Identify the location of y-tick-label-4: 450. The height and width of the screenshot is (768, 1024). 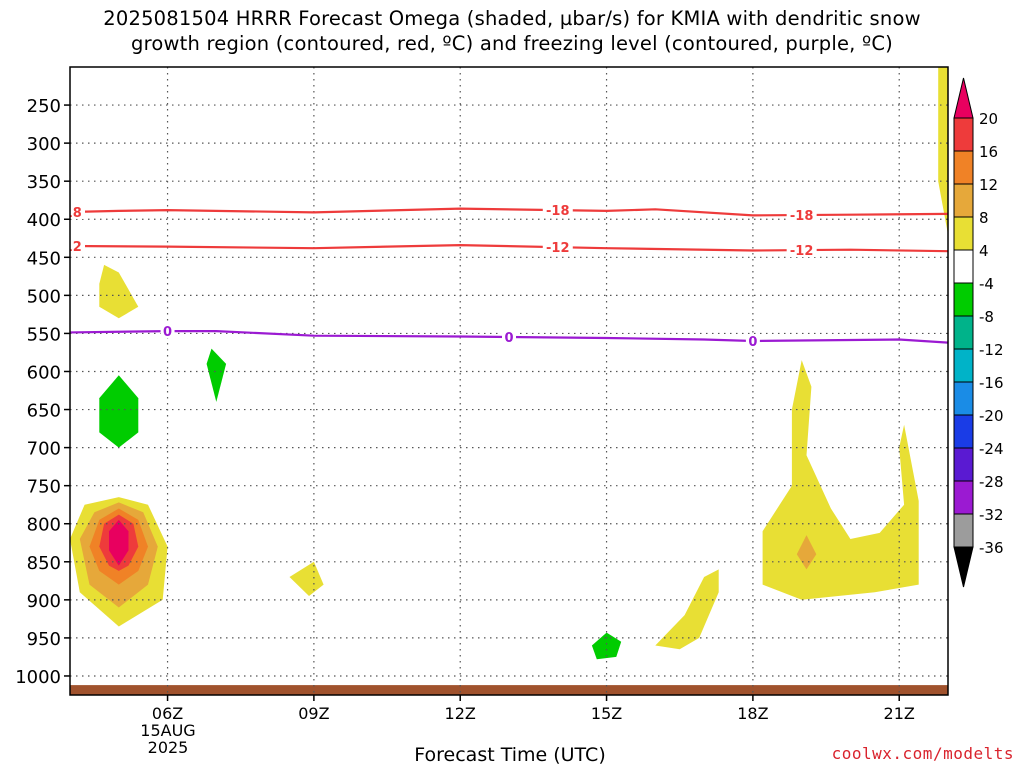
(44, 258).